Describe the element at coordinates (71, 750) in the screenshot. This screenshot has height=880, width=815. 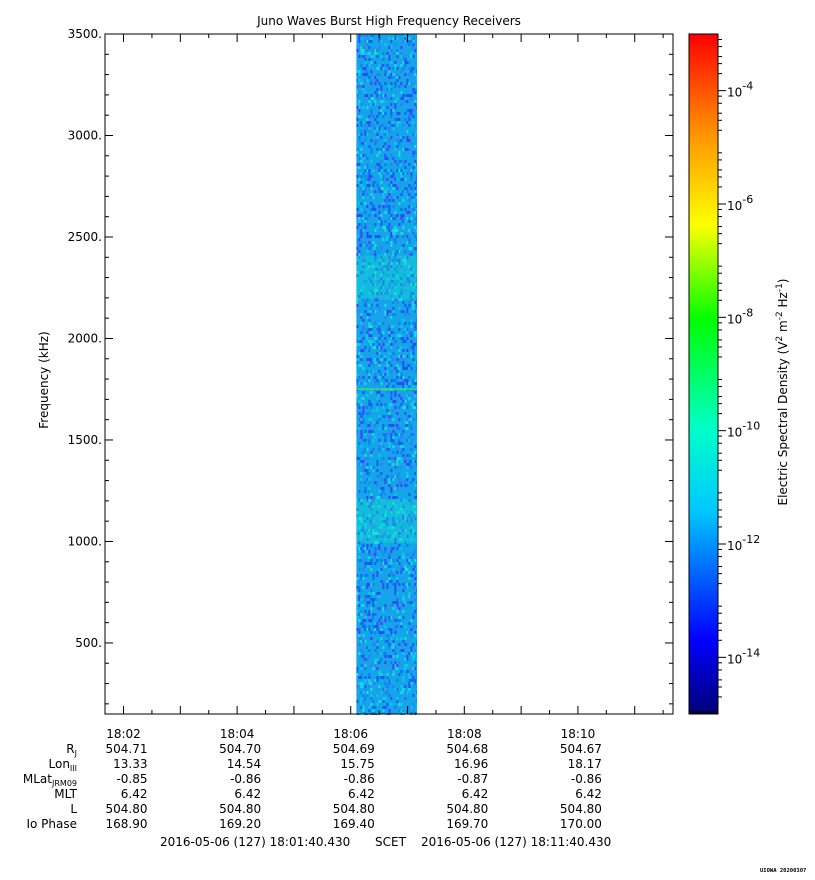
I see `ephemeris-row-label: RJ` at that location.